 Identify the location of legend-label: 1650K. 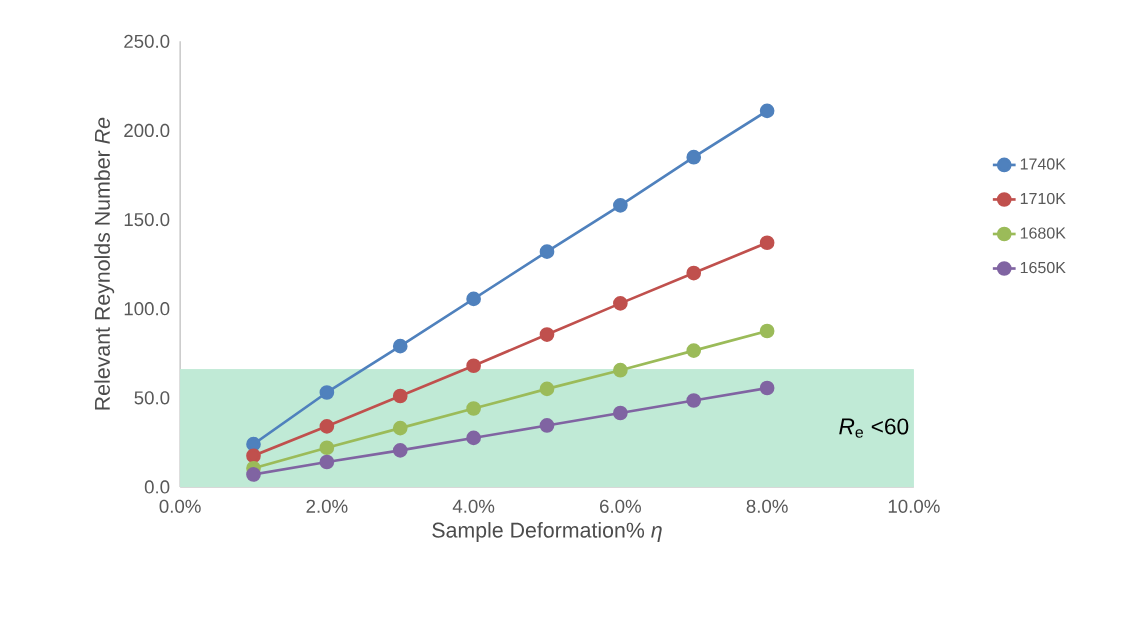
(1043, 267).